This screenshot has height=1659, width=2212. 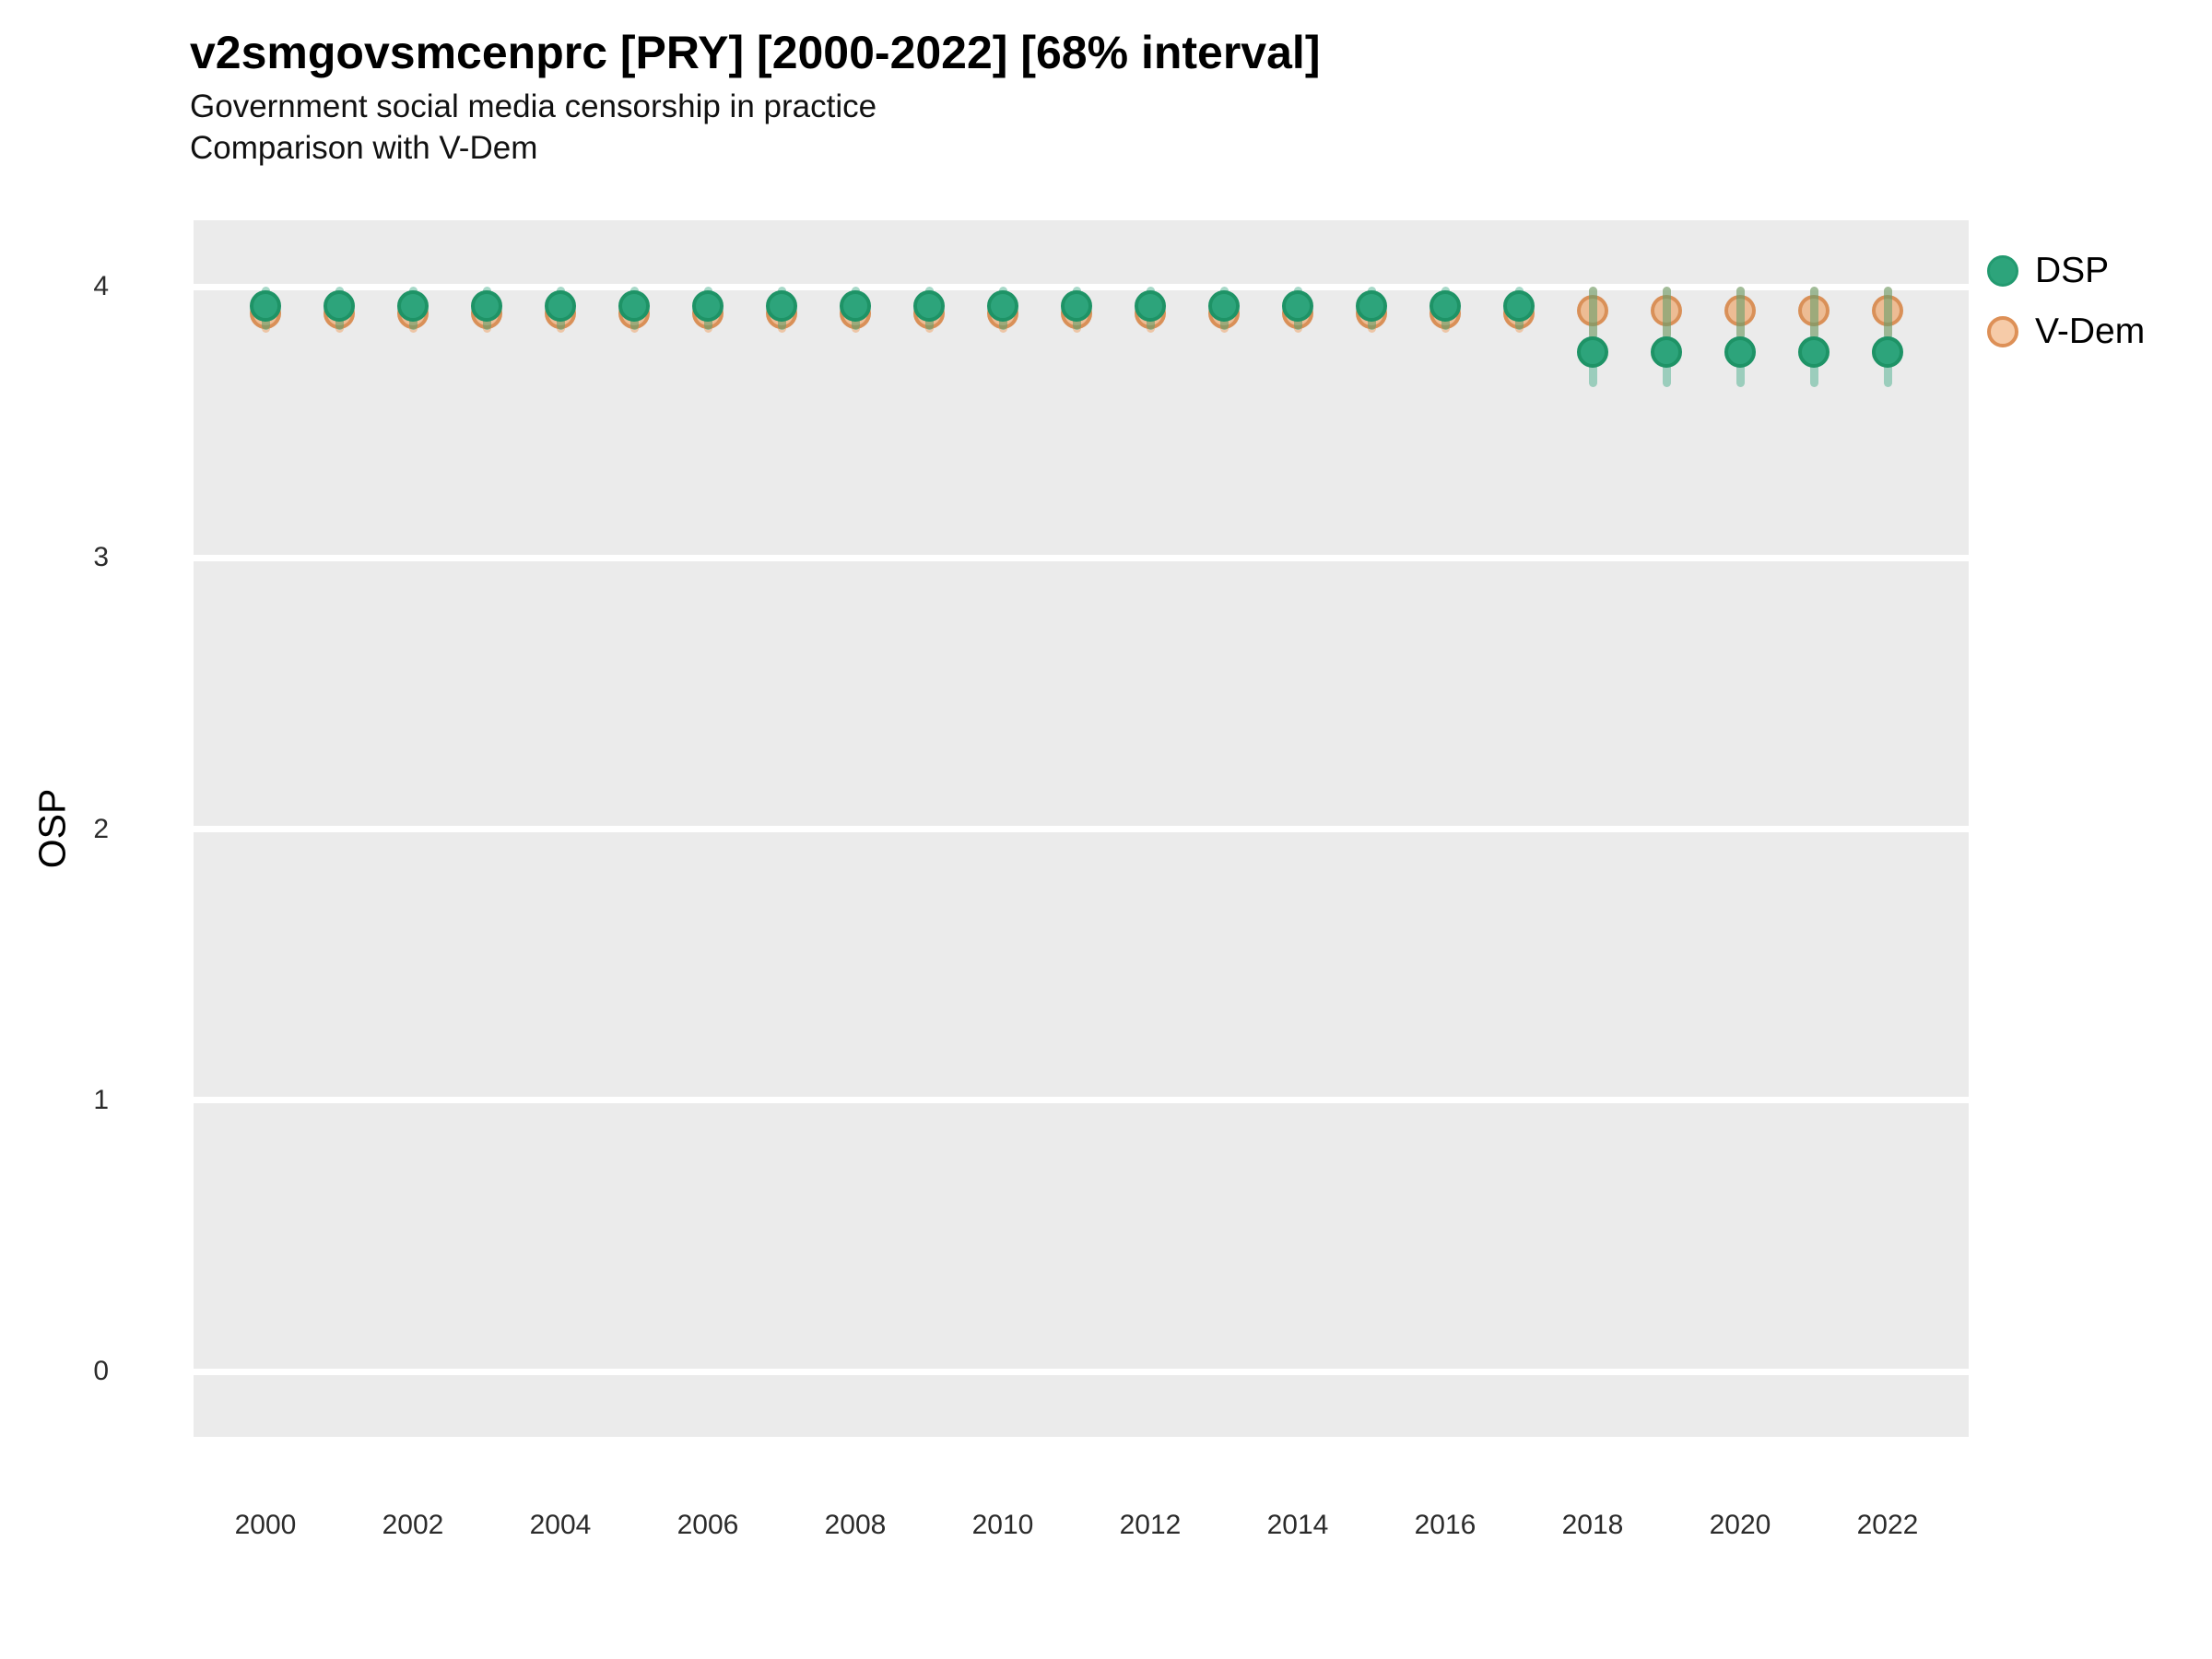 What do you see at coordinates (1371, 305) in the screenshot?
I see `dsp-point-2015` at bounding box center [1371, 305].